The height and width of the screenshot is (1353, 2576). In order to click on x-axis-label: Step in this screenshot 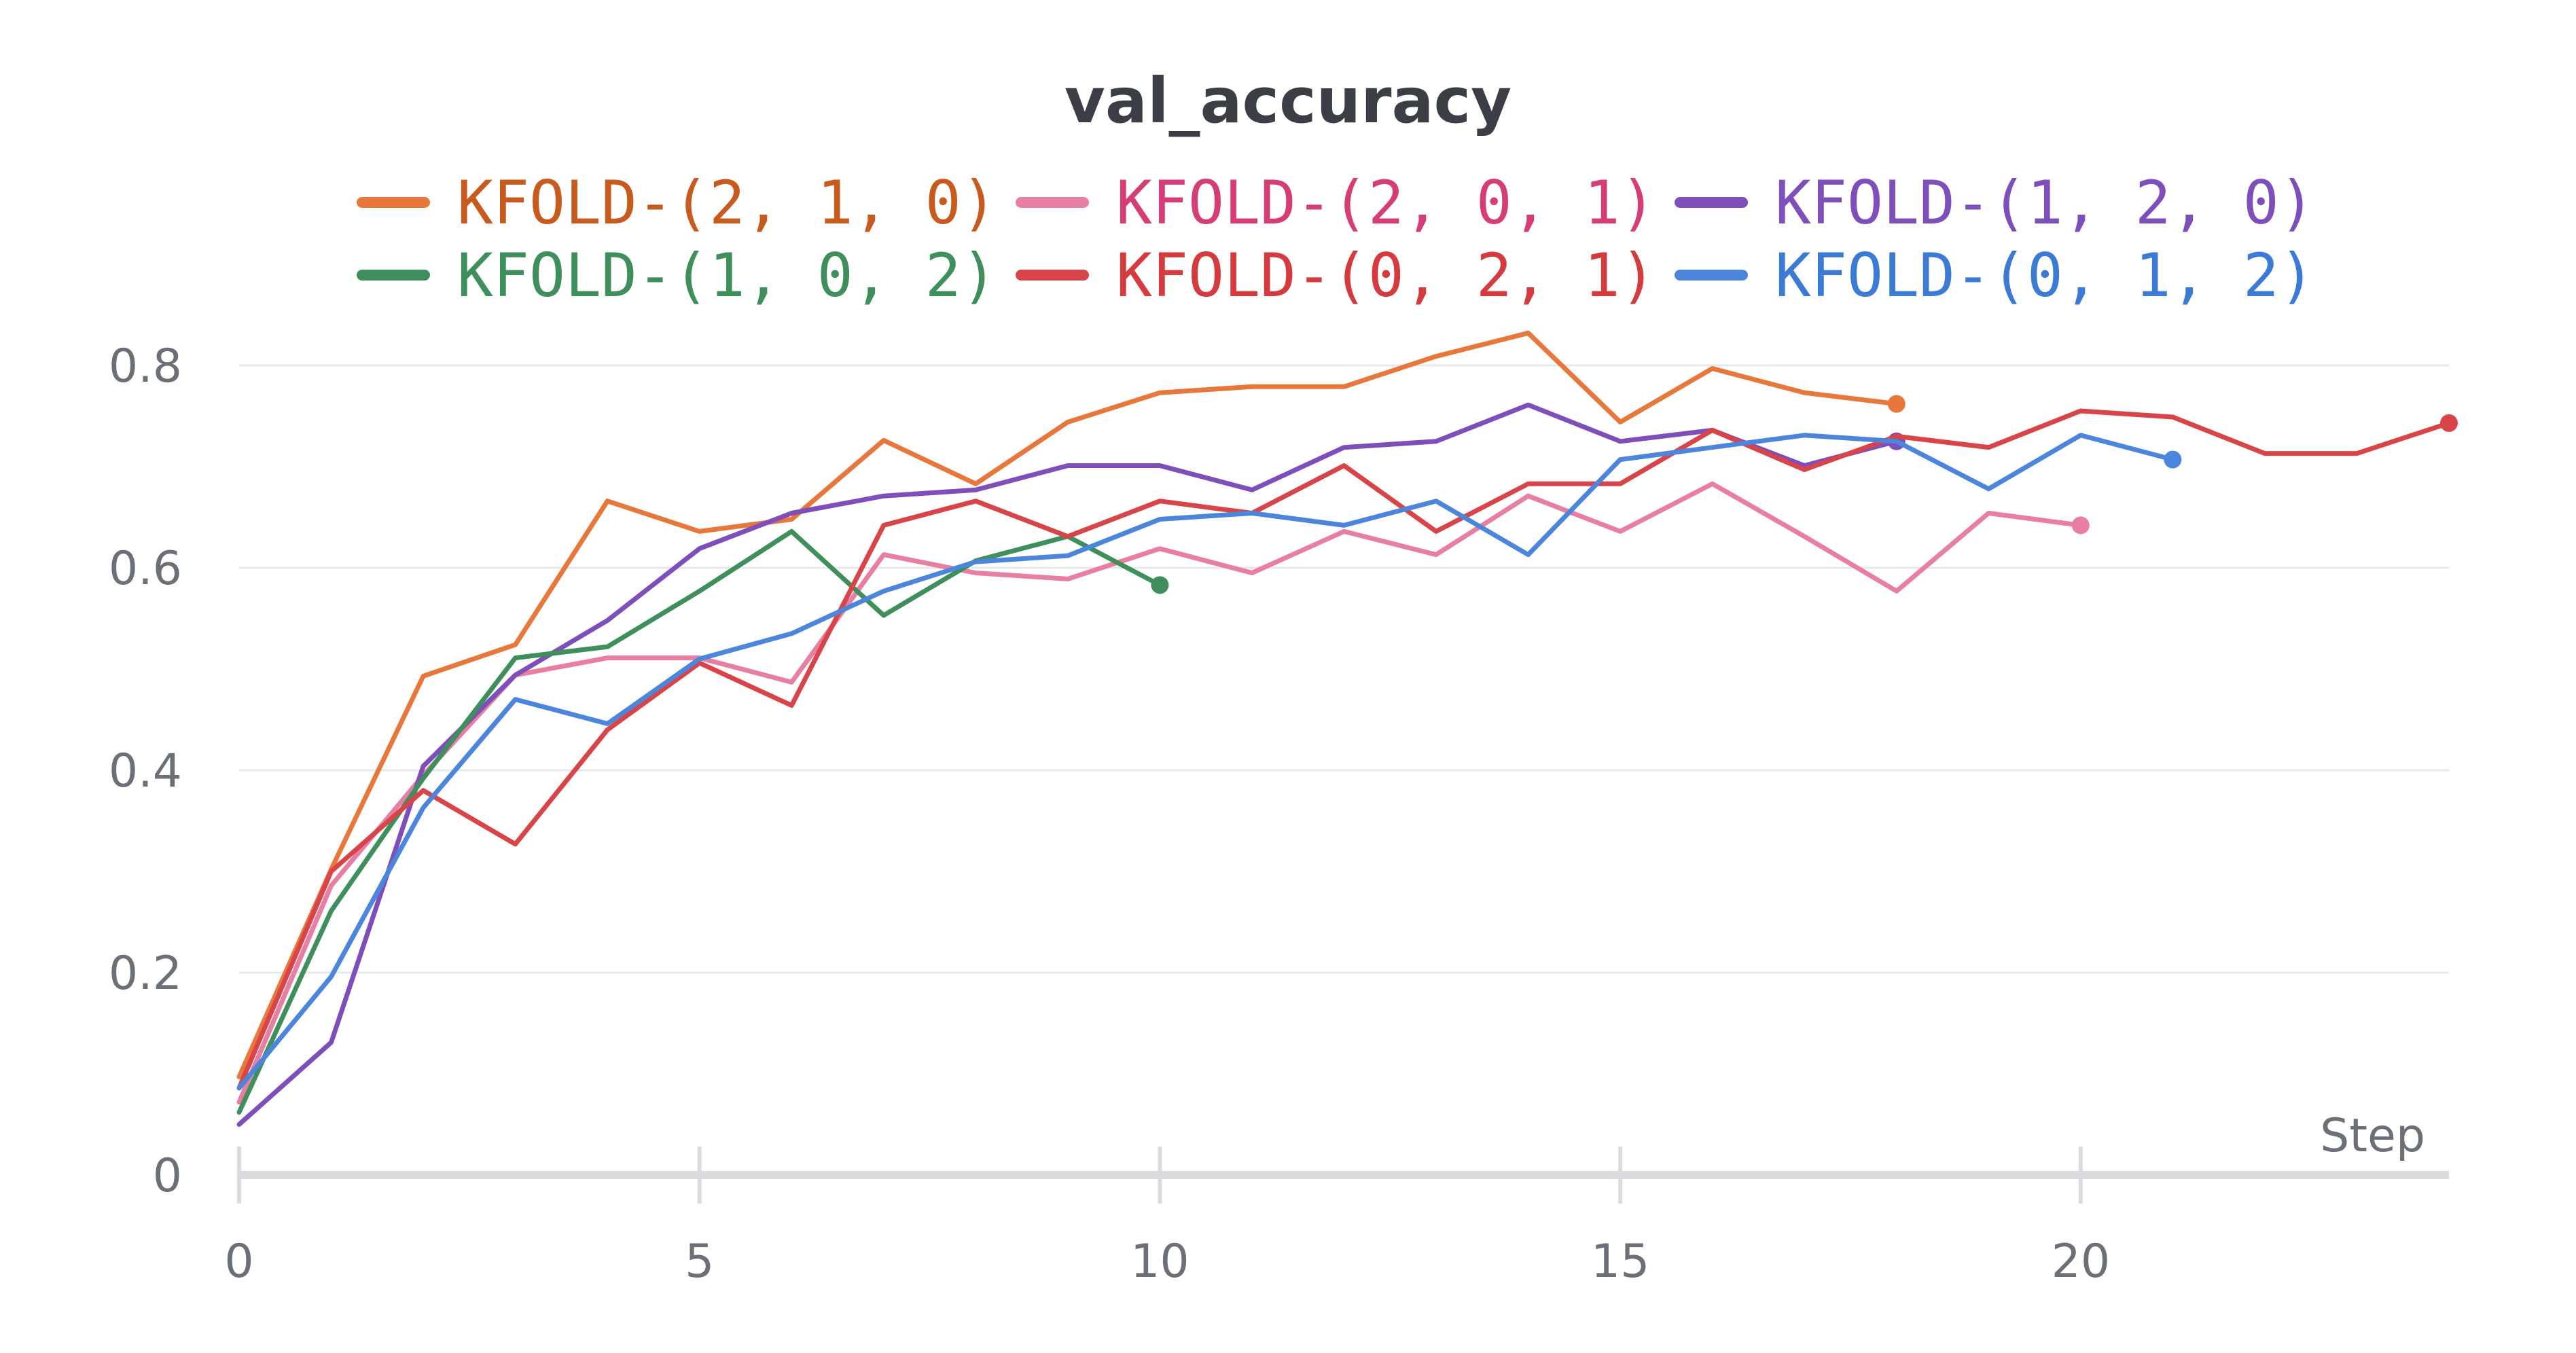, I will do `click(2372, 1136)`.